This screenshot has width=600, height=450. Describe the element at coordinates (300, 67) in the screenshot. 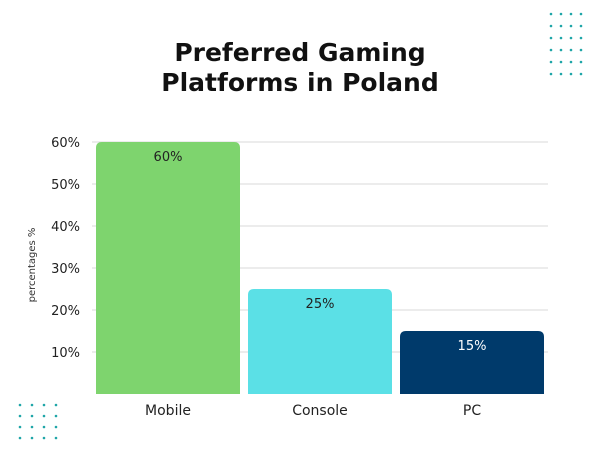

I see `chart-title: Preferred Gaming Platforms in Poland` at that location.